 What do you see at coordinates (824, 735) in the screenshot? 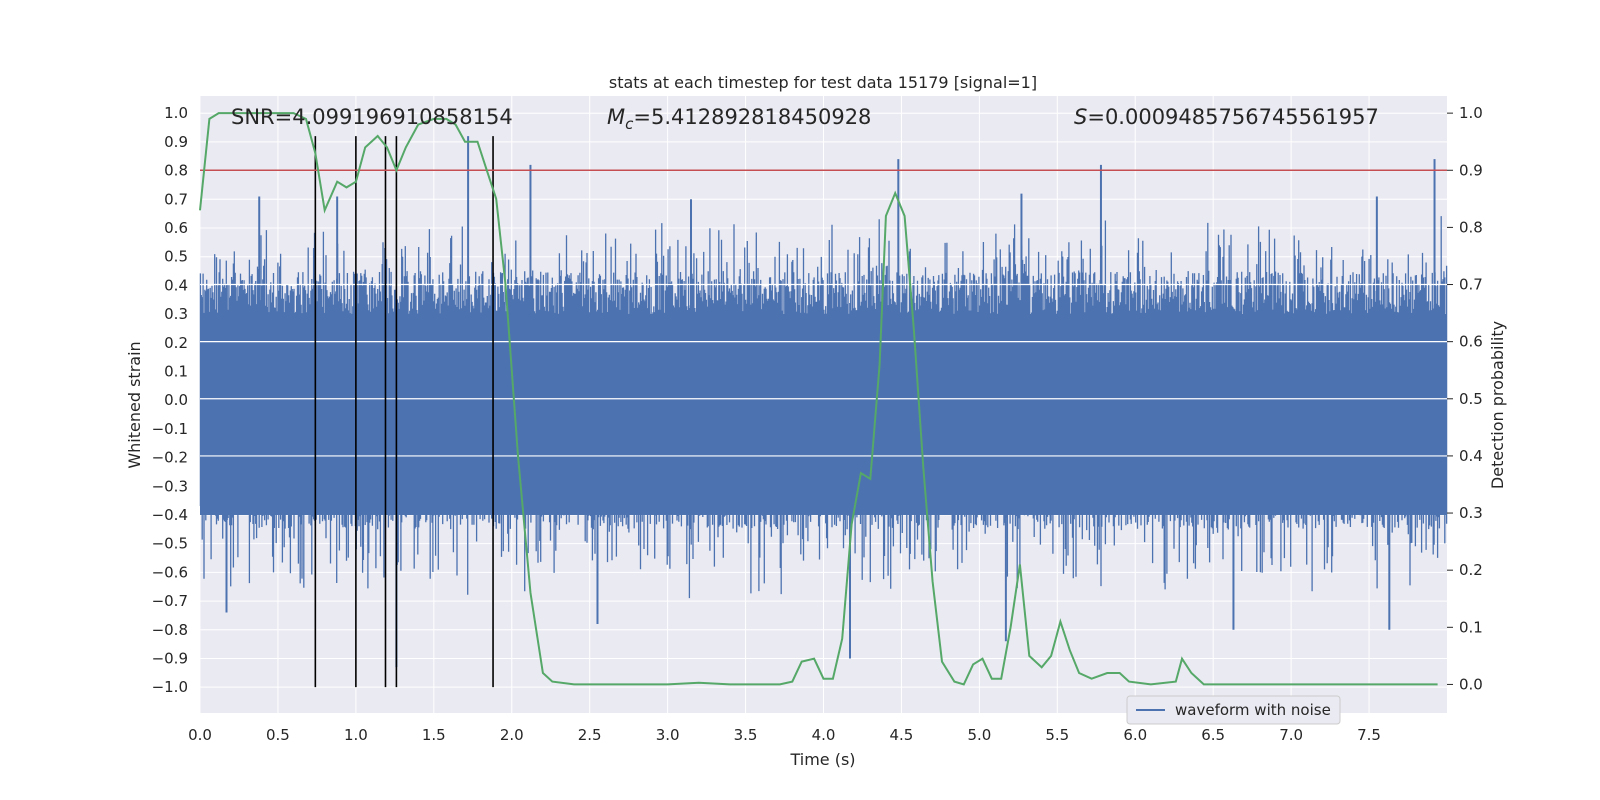
I see `x-tick-label: 4.0` at bounding box center [824, 735].